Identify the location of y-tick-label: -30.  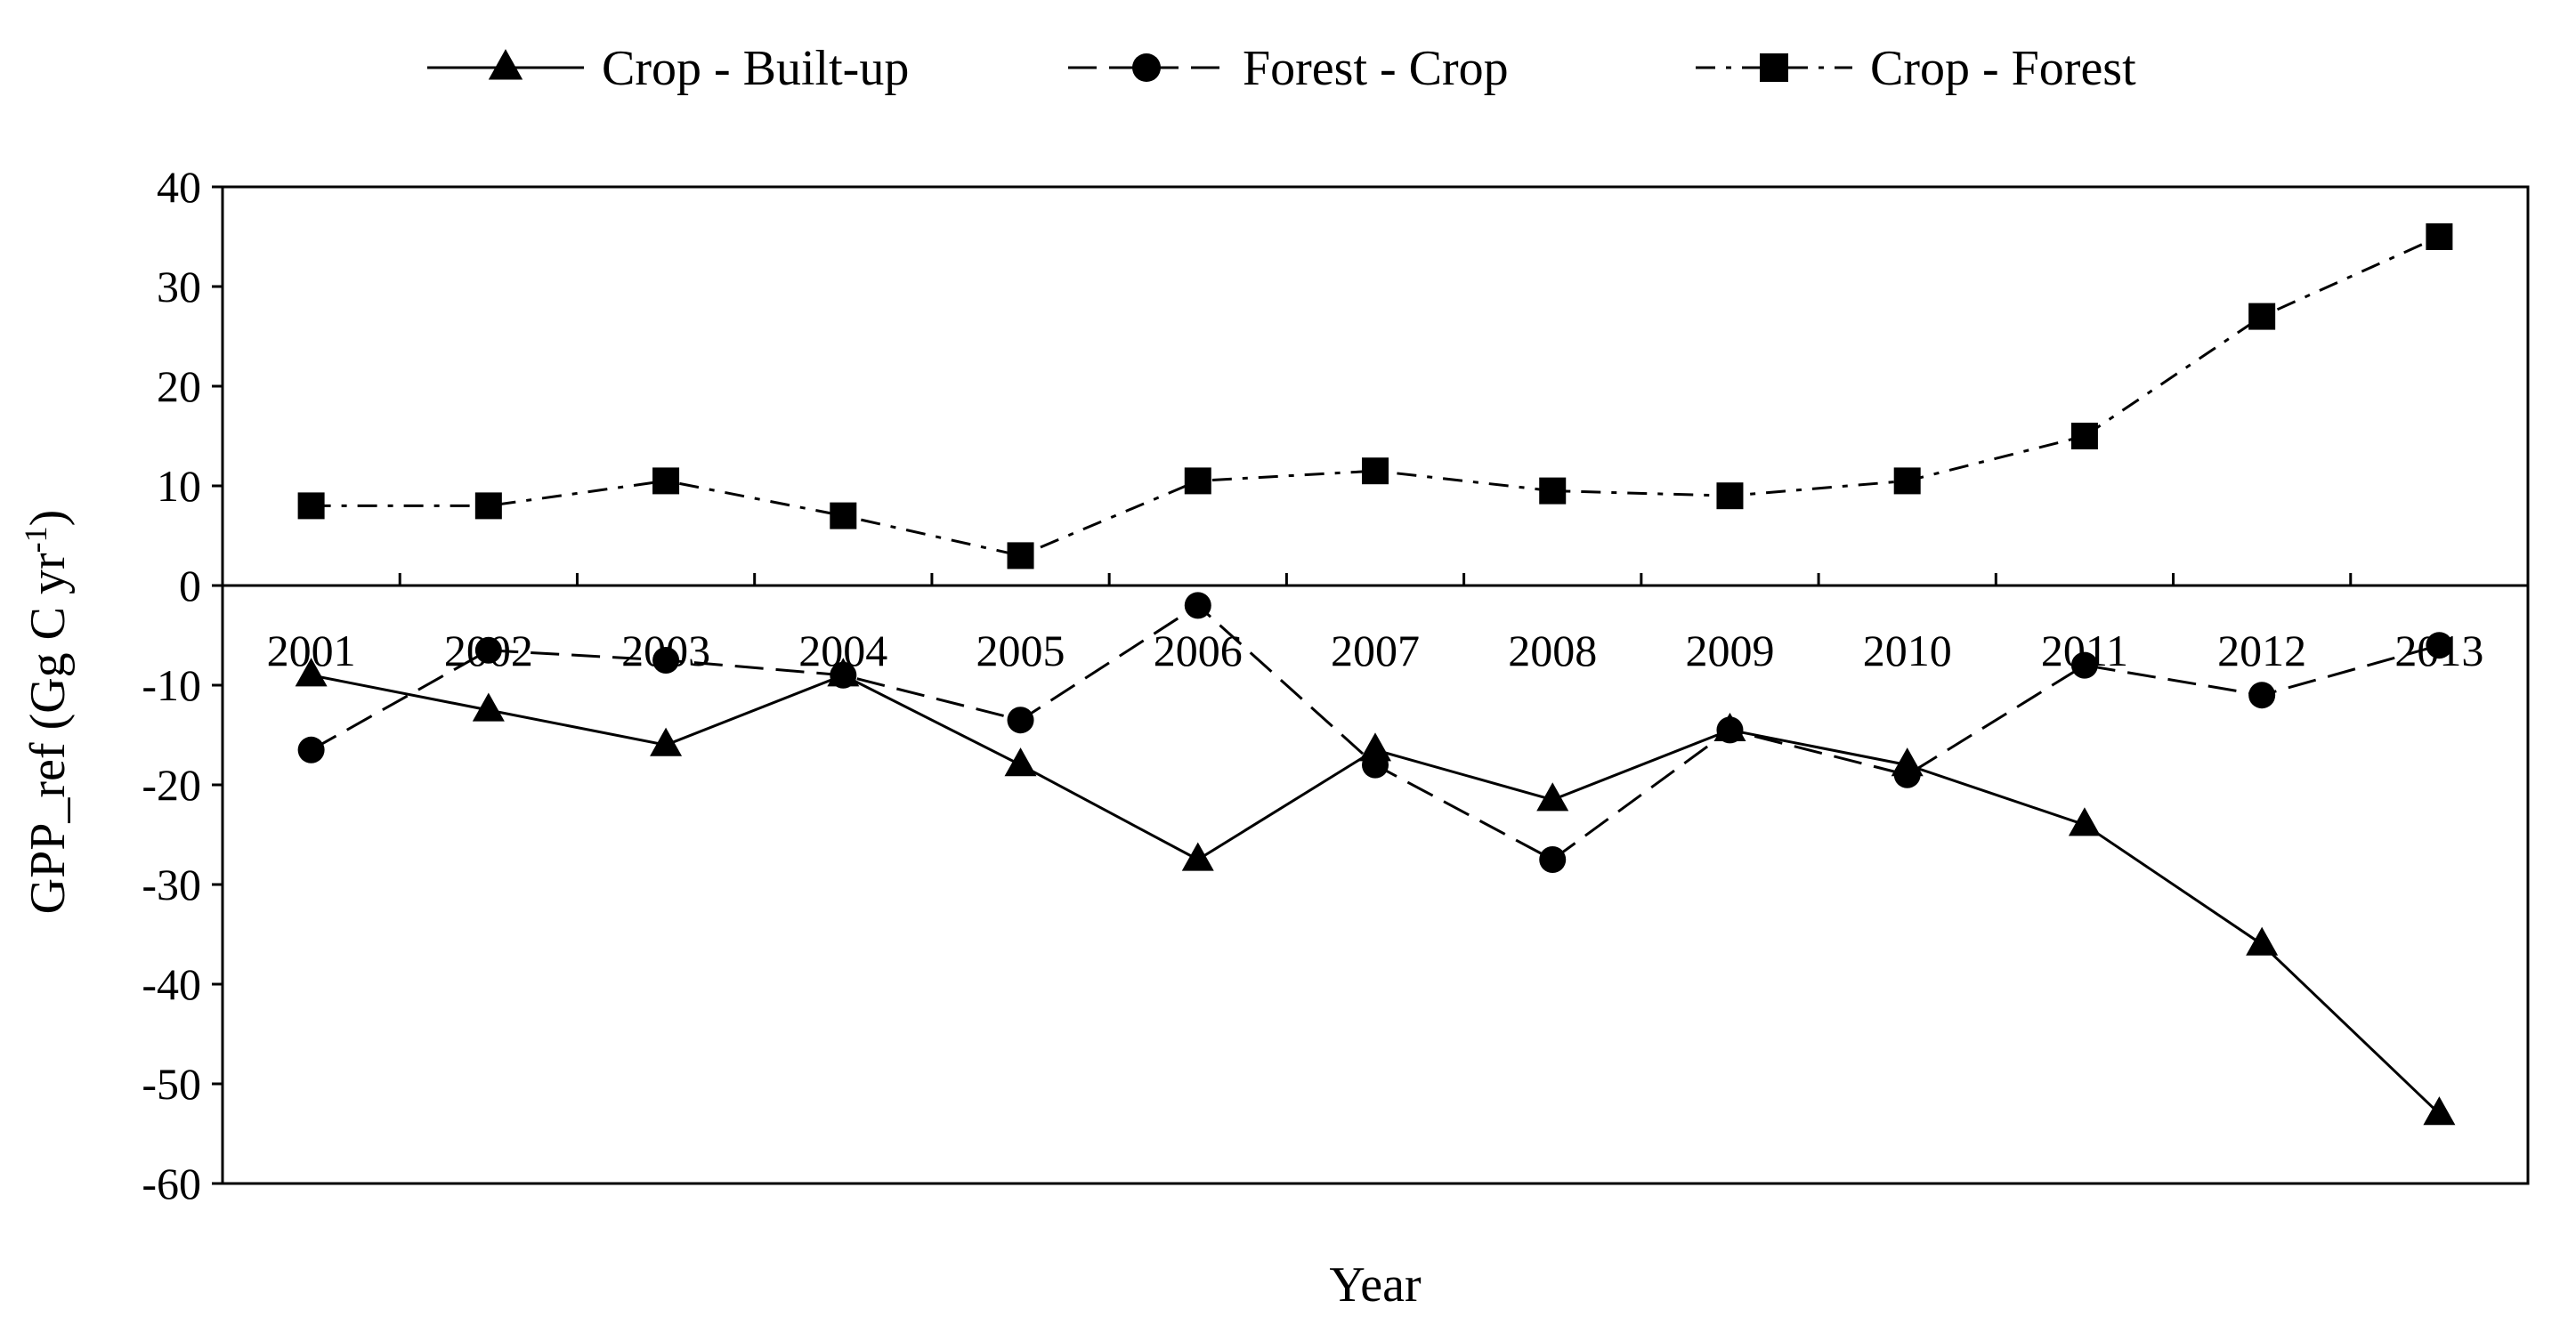
(171, 884).